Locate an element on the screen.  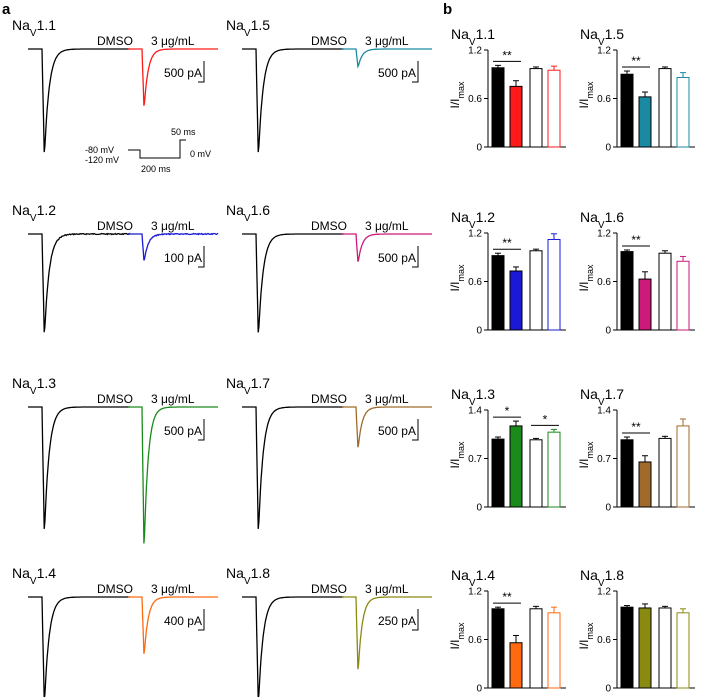
trace-group-1-1: NaV1.1 DMSO 3 μg/mL 500 pA is located at coordinates (115, 85).